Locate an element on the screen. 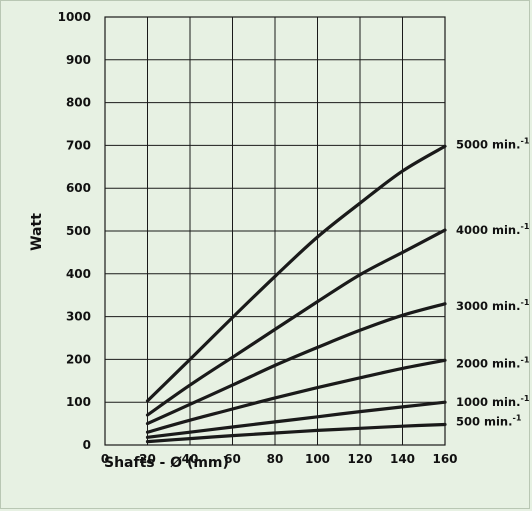 The height and width of the screenshot is (511, 532). y-tick-label: 400 is located at coordinates (78, 274).